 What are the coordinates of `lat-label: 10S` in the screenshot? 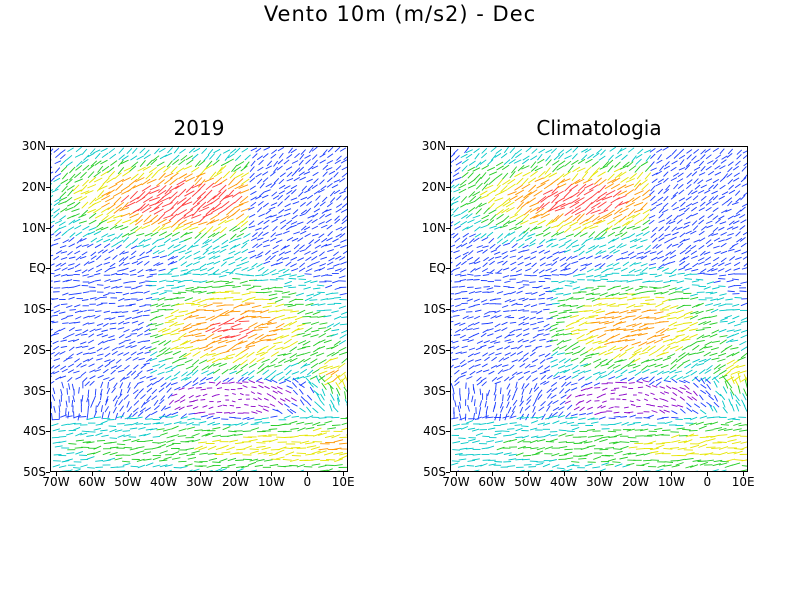 It's located at (434, 309).